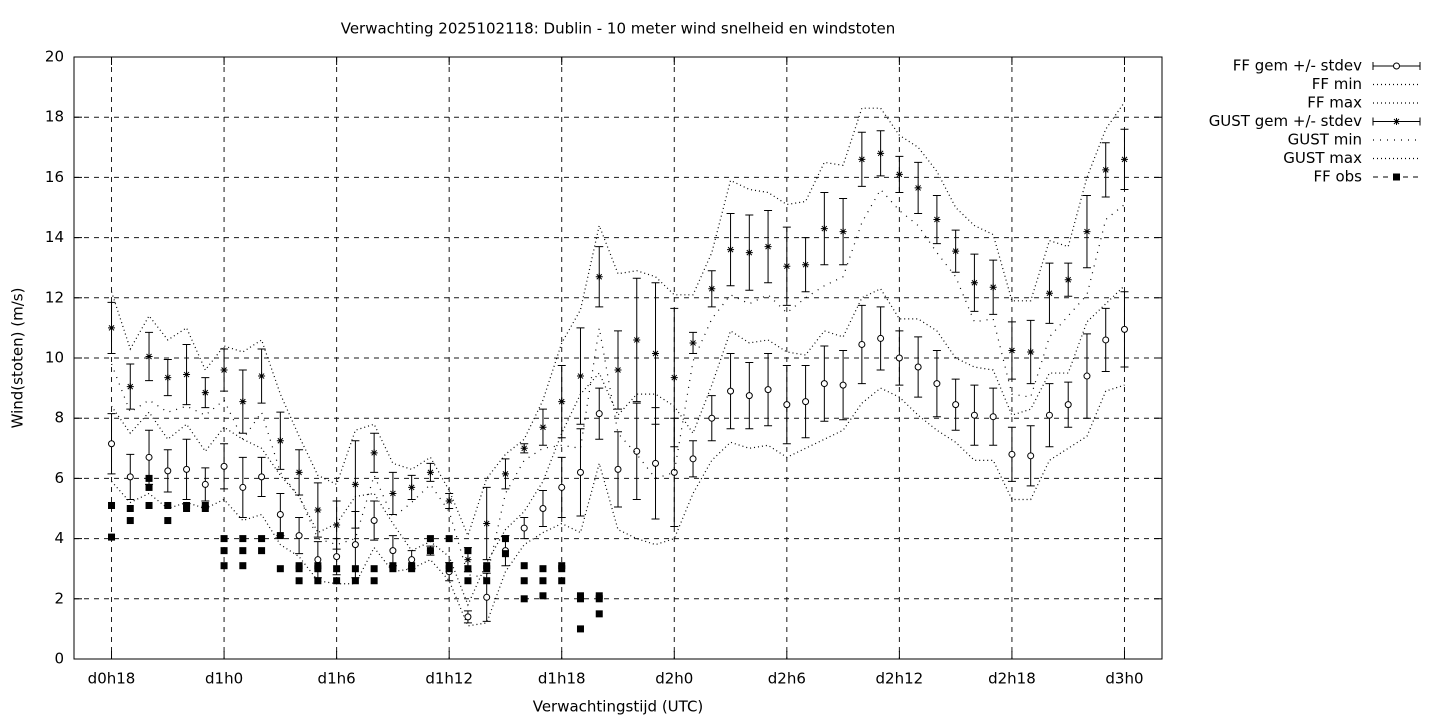  What do you see at coordinates (787, 679) in the screenshot?
I see `x-tick-label: d2h6` at bounding box center [787, 679].